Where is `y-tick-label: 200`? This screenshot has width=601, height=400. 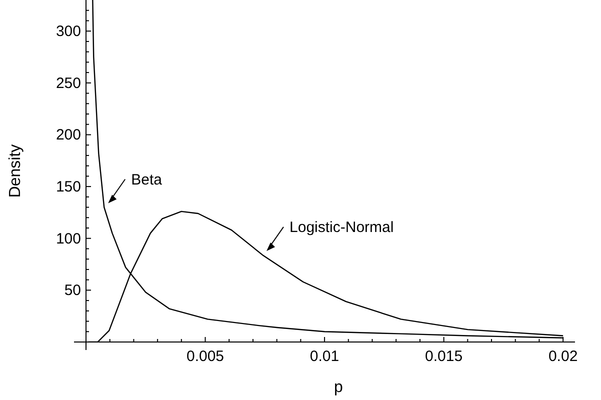 y-tick-label: 200 is located at coordinates (68, 135).